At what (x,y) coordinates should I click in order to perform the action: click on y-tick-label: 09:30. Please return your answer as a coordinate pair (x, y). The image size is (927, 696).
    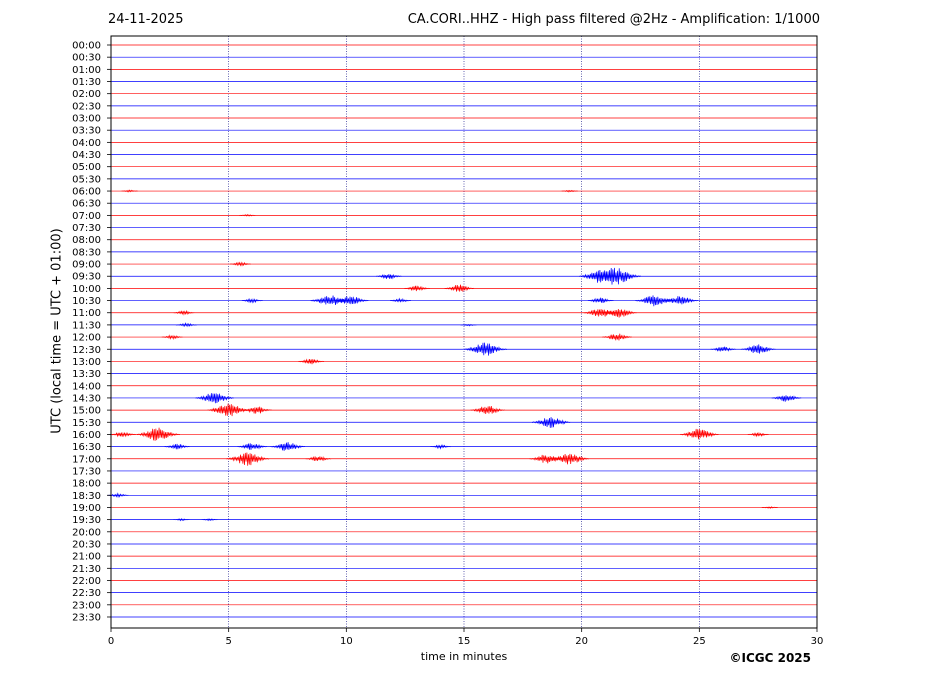
    Looking at the image, I should click on (86, 277).